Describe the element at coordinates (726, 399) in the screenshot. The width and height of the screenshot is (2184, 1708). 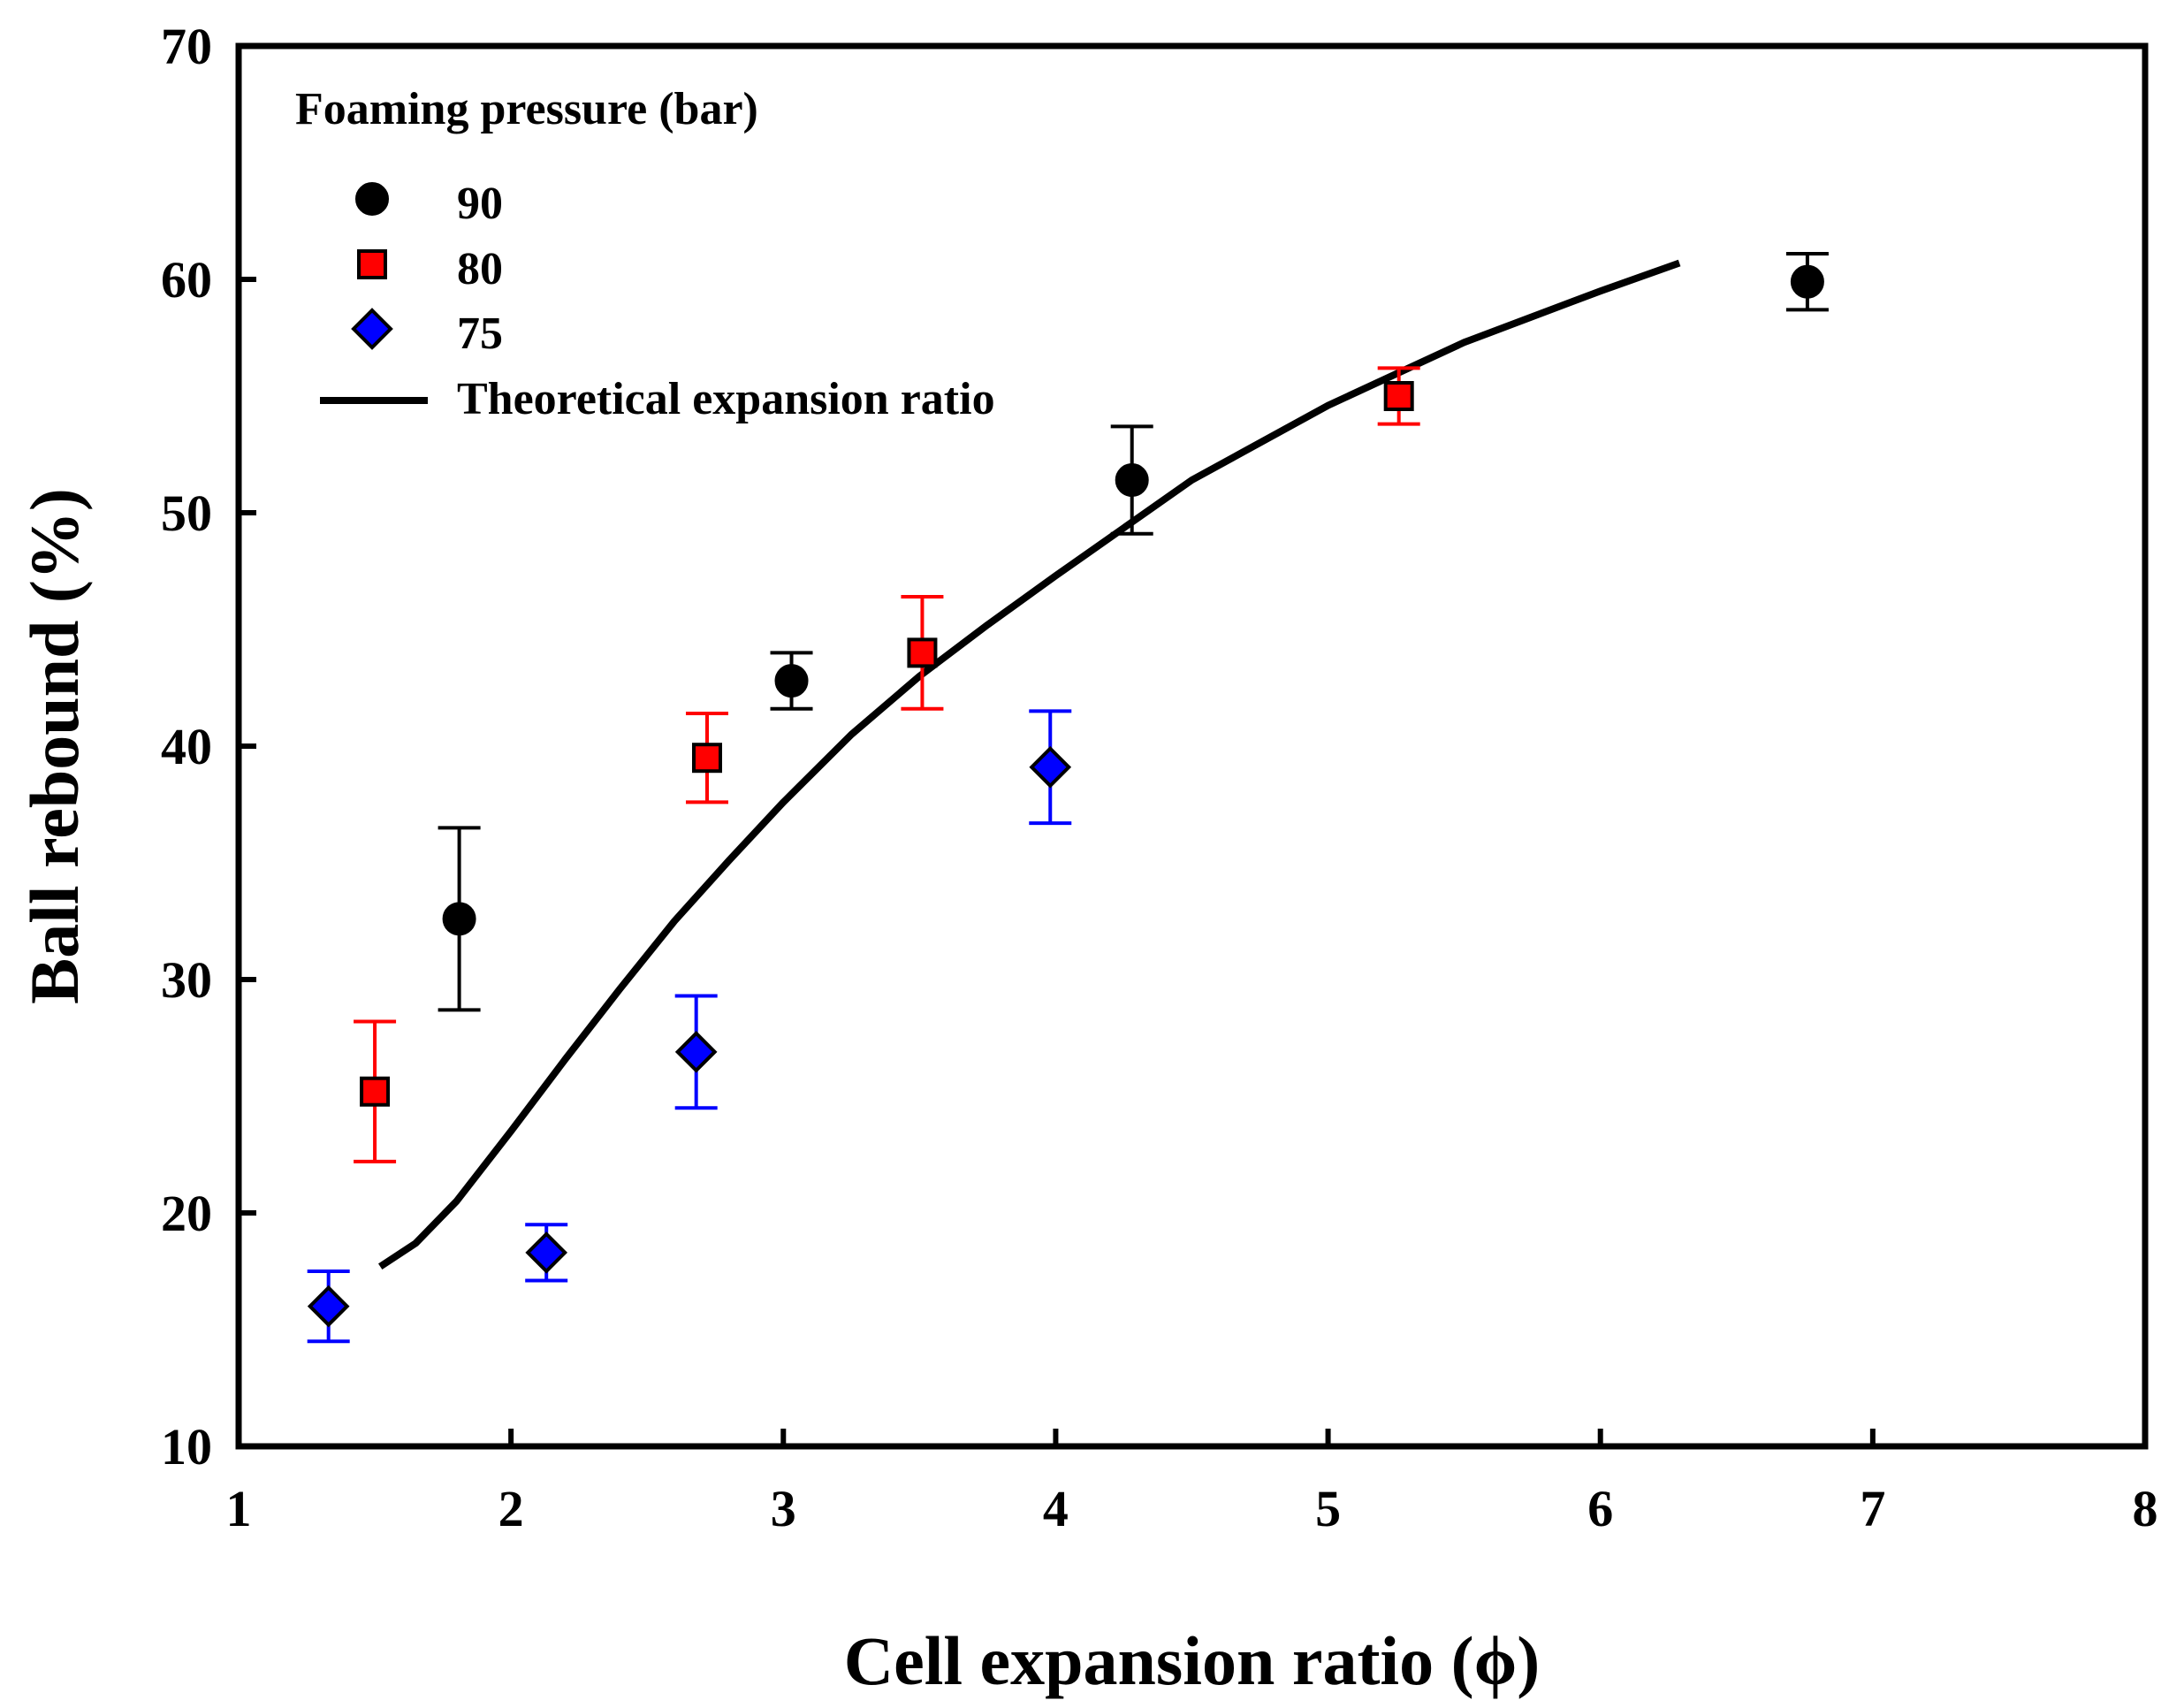
I see `legend-label: Theoretical expansion ratio` at that location.